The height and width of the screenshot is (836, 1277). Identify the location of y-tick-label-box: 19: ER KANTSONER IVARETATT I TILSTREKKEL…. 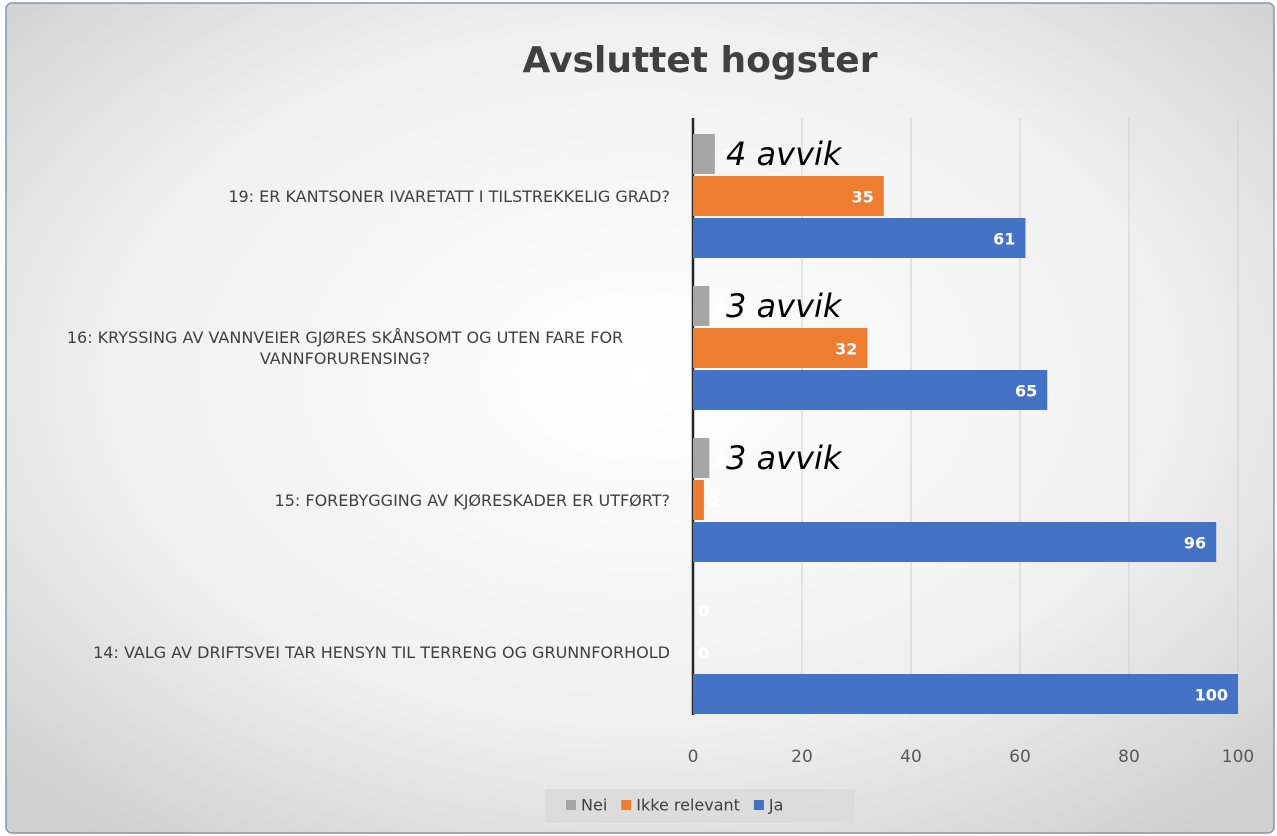
(449, 196).